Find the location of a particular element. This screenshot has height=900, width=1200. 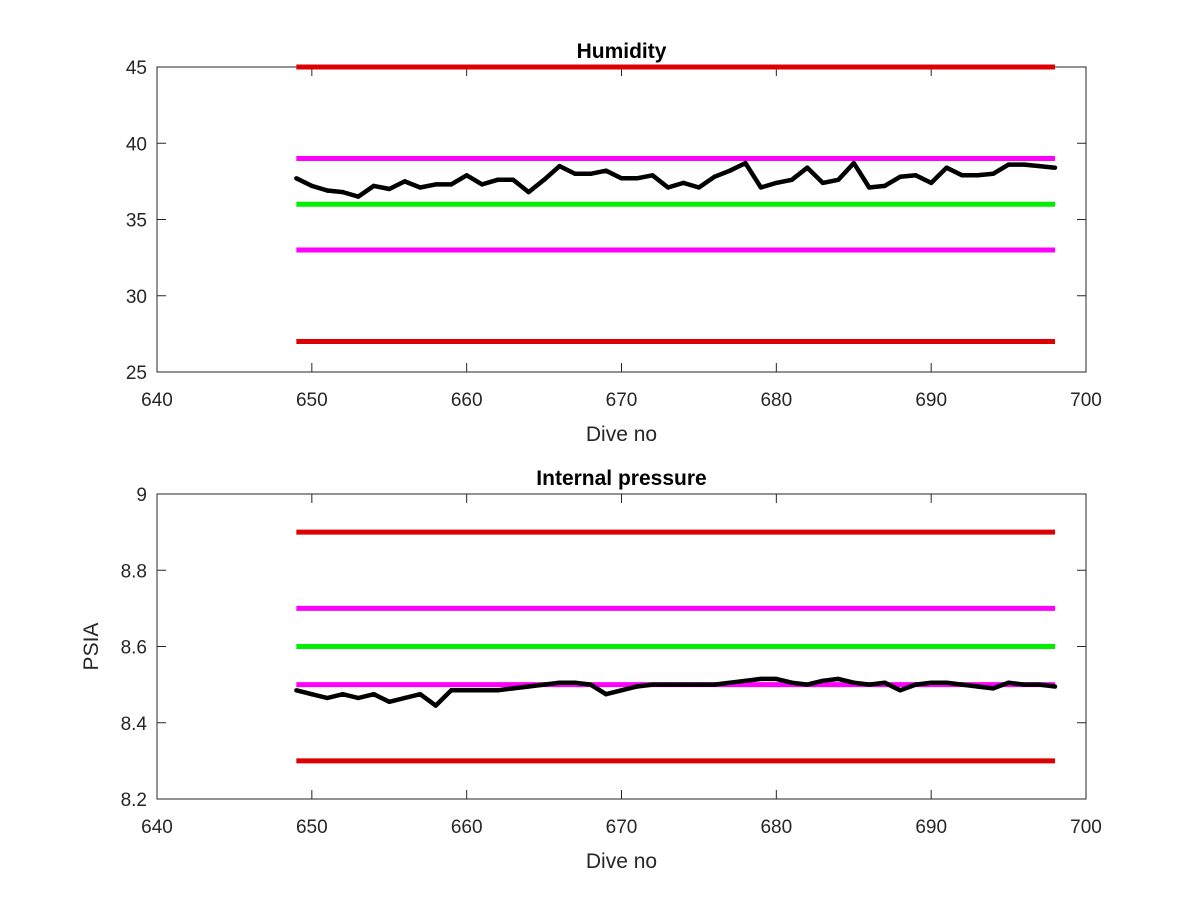

y-axis-label: PSIA is located at coordinates (91, 647).